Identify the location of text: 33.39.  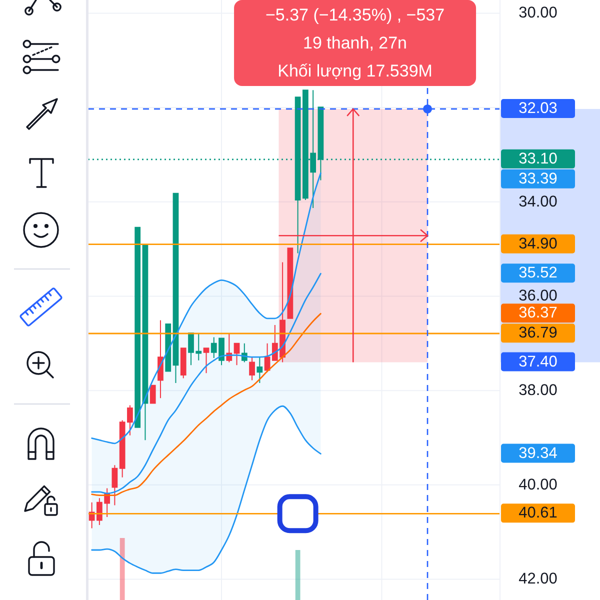
(538, 179).